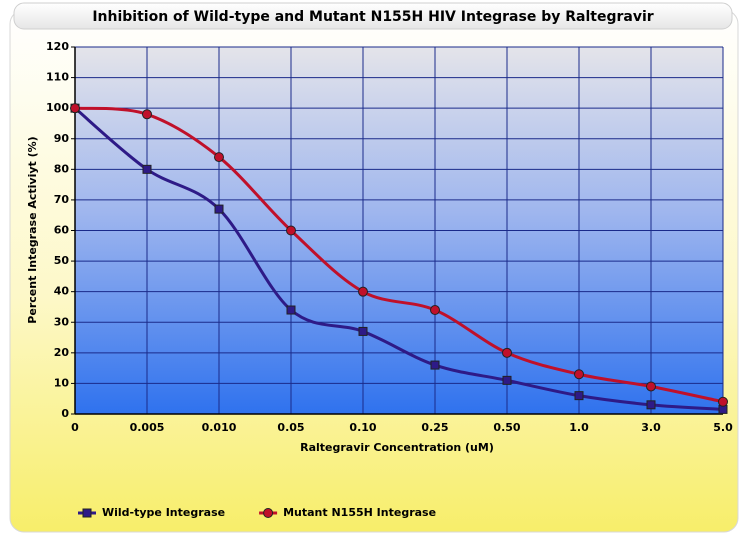 The height and width of the screenshot is (537, 746). Describe the element at coordinates (147, 427) in the screenshot. I see `x-tick-label: 0.005` at that location.